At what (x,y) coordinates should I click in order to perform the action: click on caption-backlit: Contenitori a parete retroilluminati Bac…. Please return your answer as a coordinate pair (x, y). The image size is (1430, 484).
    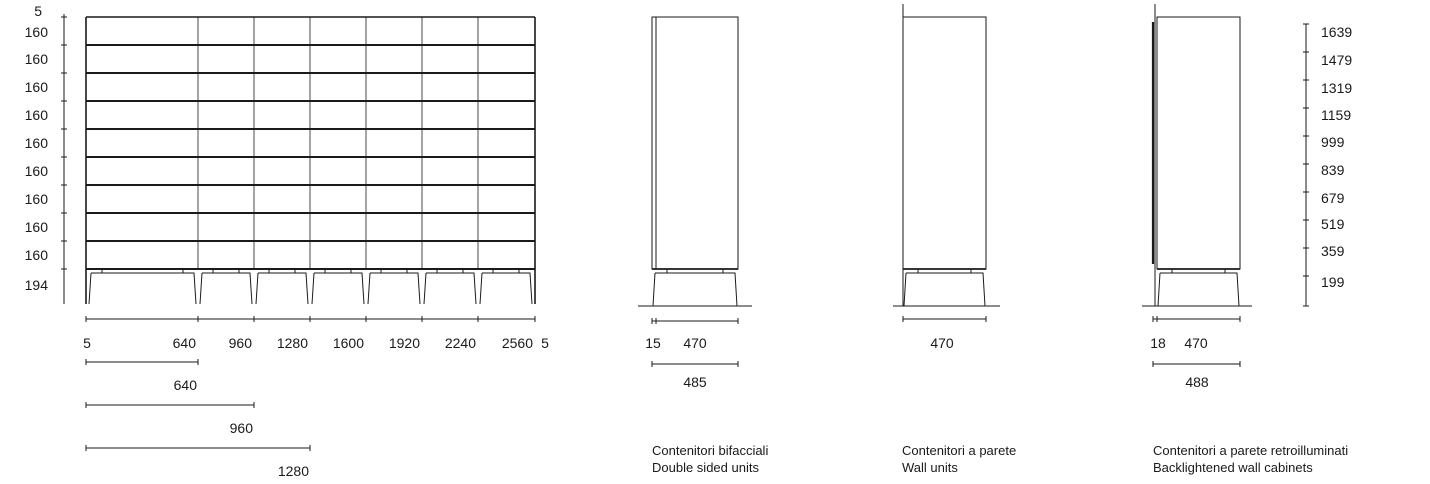
    Looking at the image, I should click on (1250, 459).